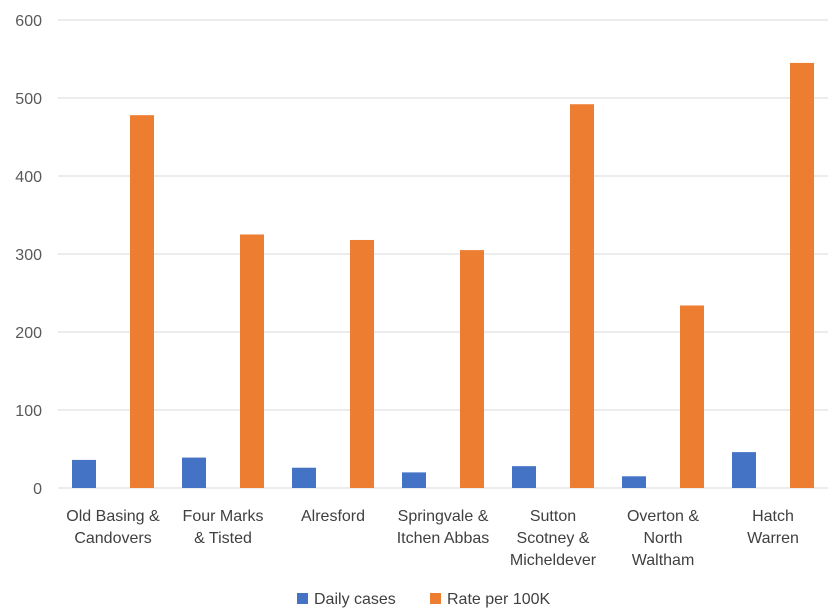  What do you see at coordinates (499, 599) in the screenshot?
I see `legend-label: Rate per 100K` at bounding box center [499, 599].